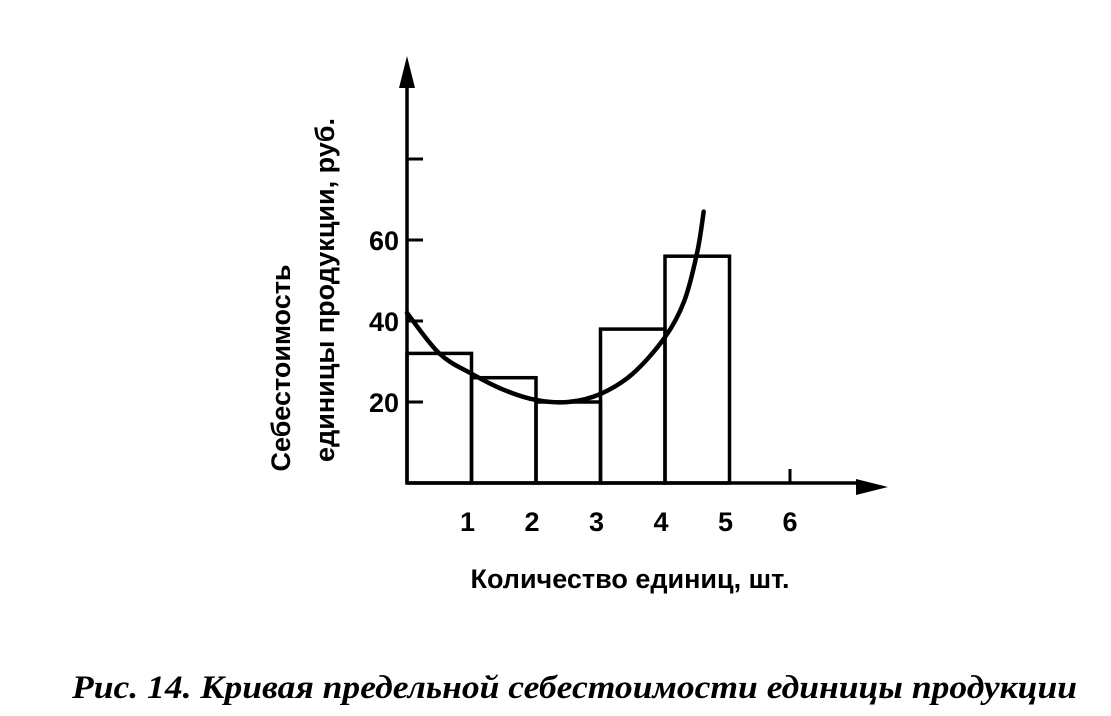 The height and width of the screenshot is (716, 1111). What do you see at coordinates (660, 522) in the screenshot?
I see `x-tick-label-4: 4` at bounding box center [660, 522].